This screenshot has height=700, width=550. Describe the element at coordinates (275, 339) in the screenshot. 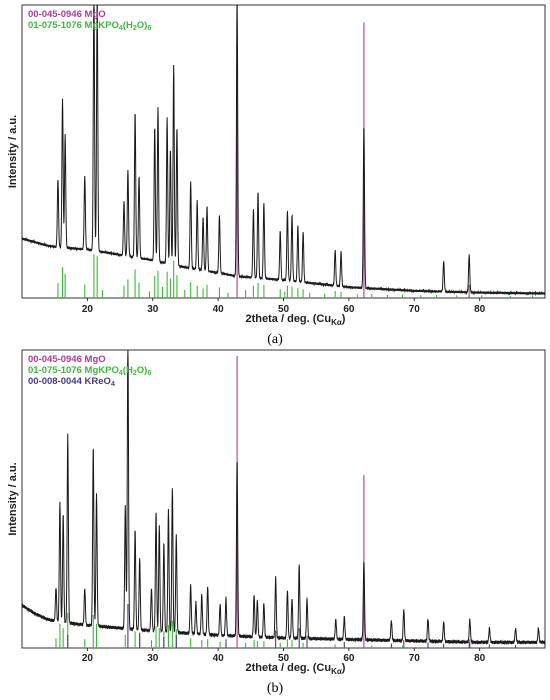

I see `panel-caption: (a)` at that location.